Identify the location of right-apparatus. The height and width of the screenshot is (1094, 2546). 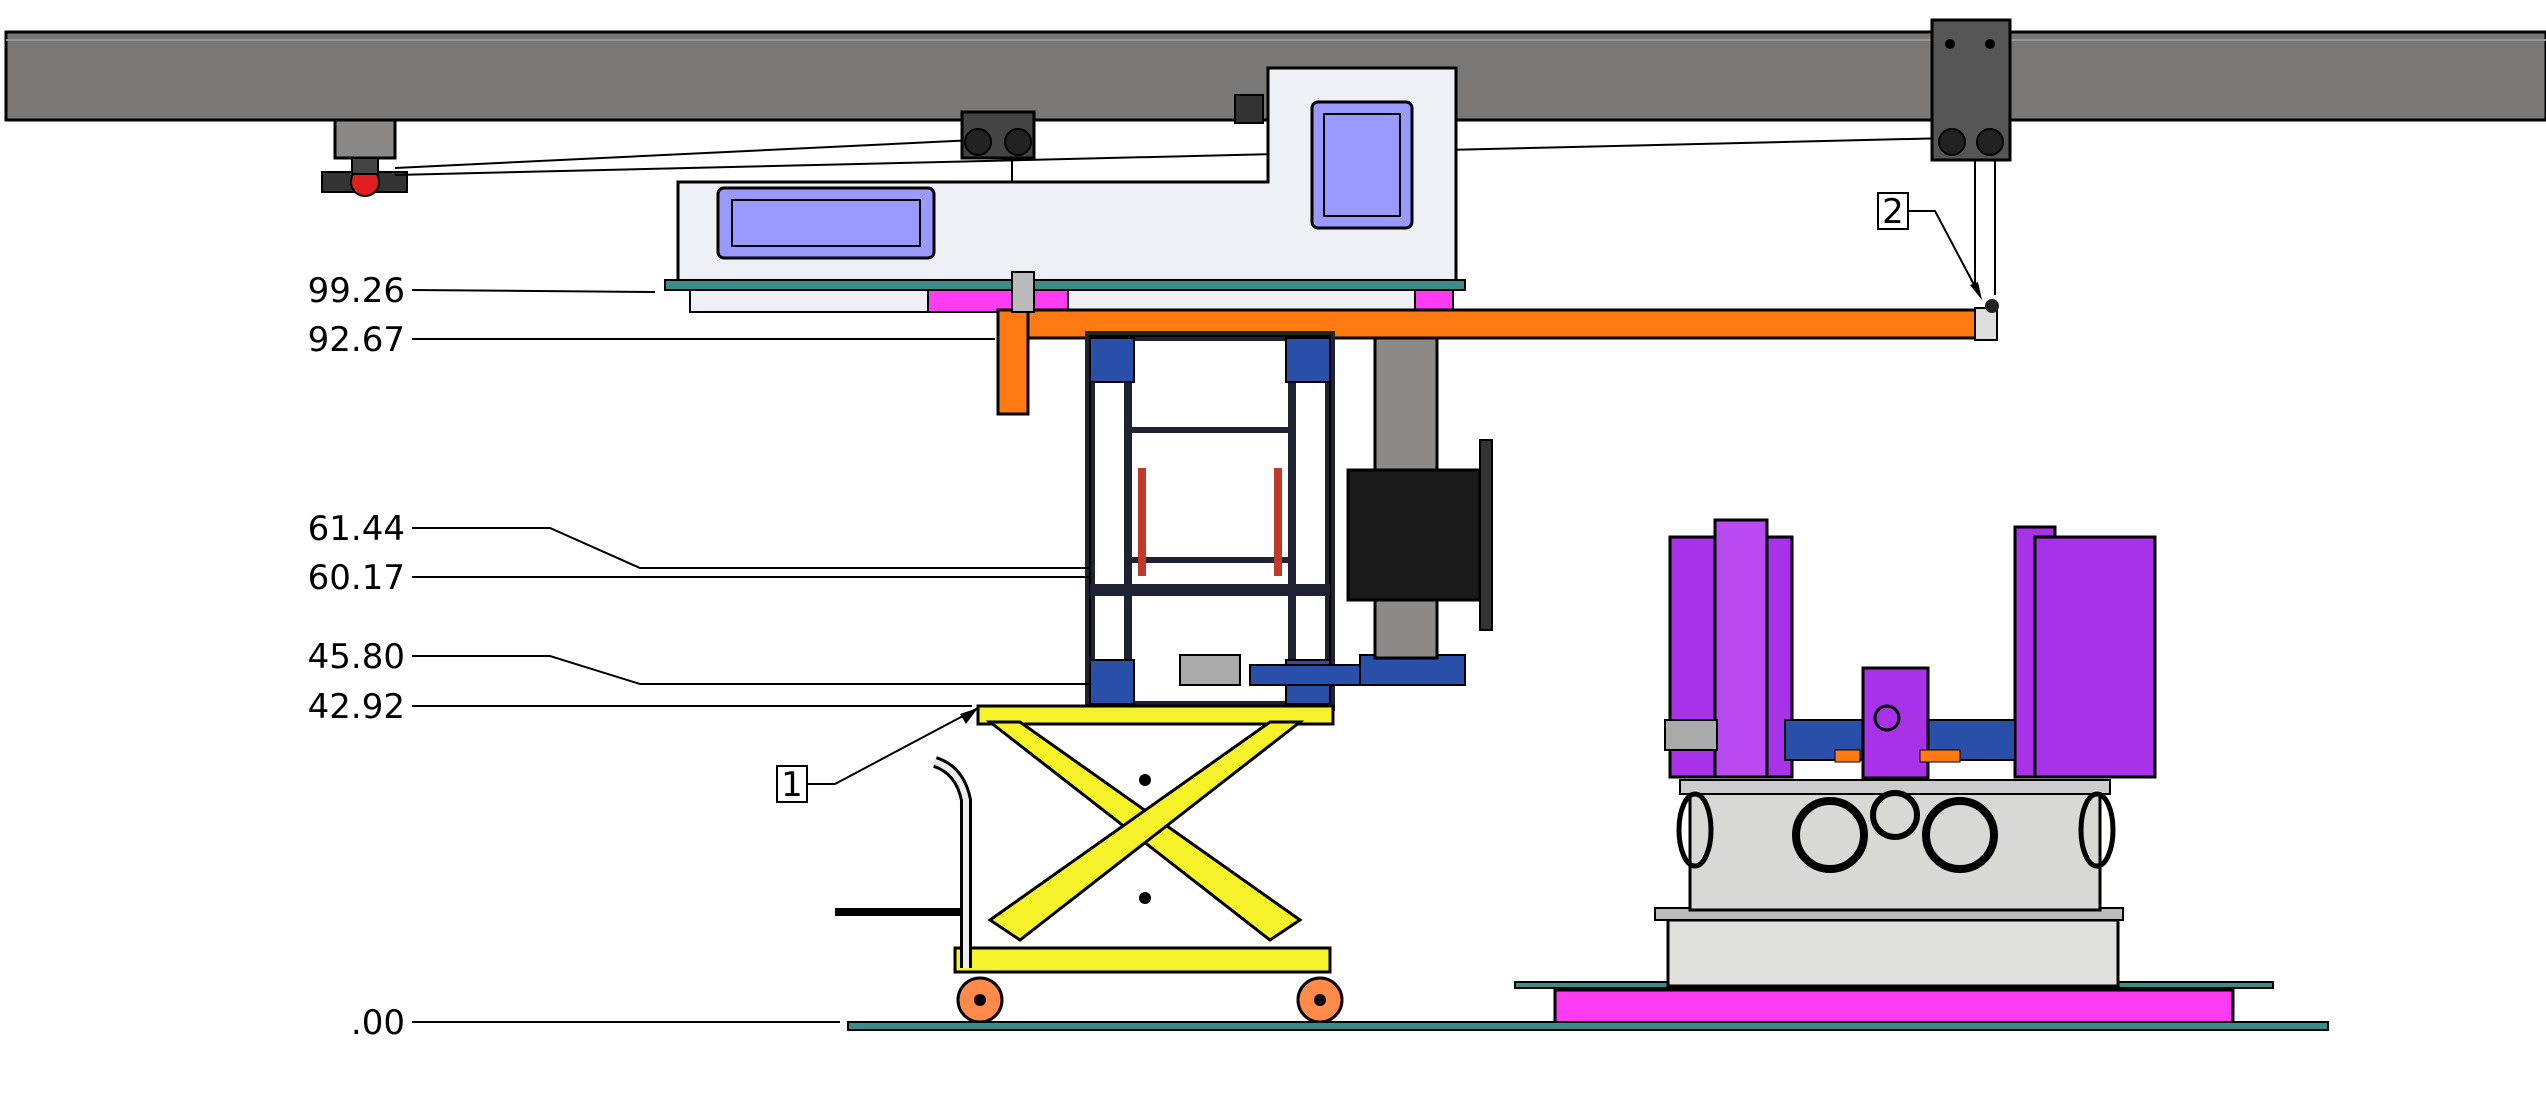
(1894, 772).